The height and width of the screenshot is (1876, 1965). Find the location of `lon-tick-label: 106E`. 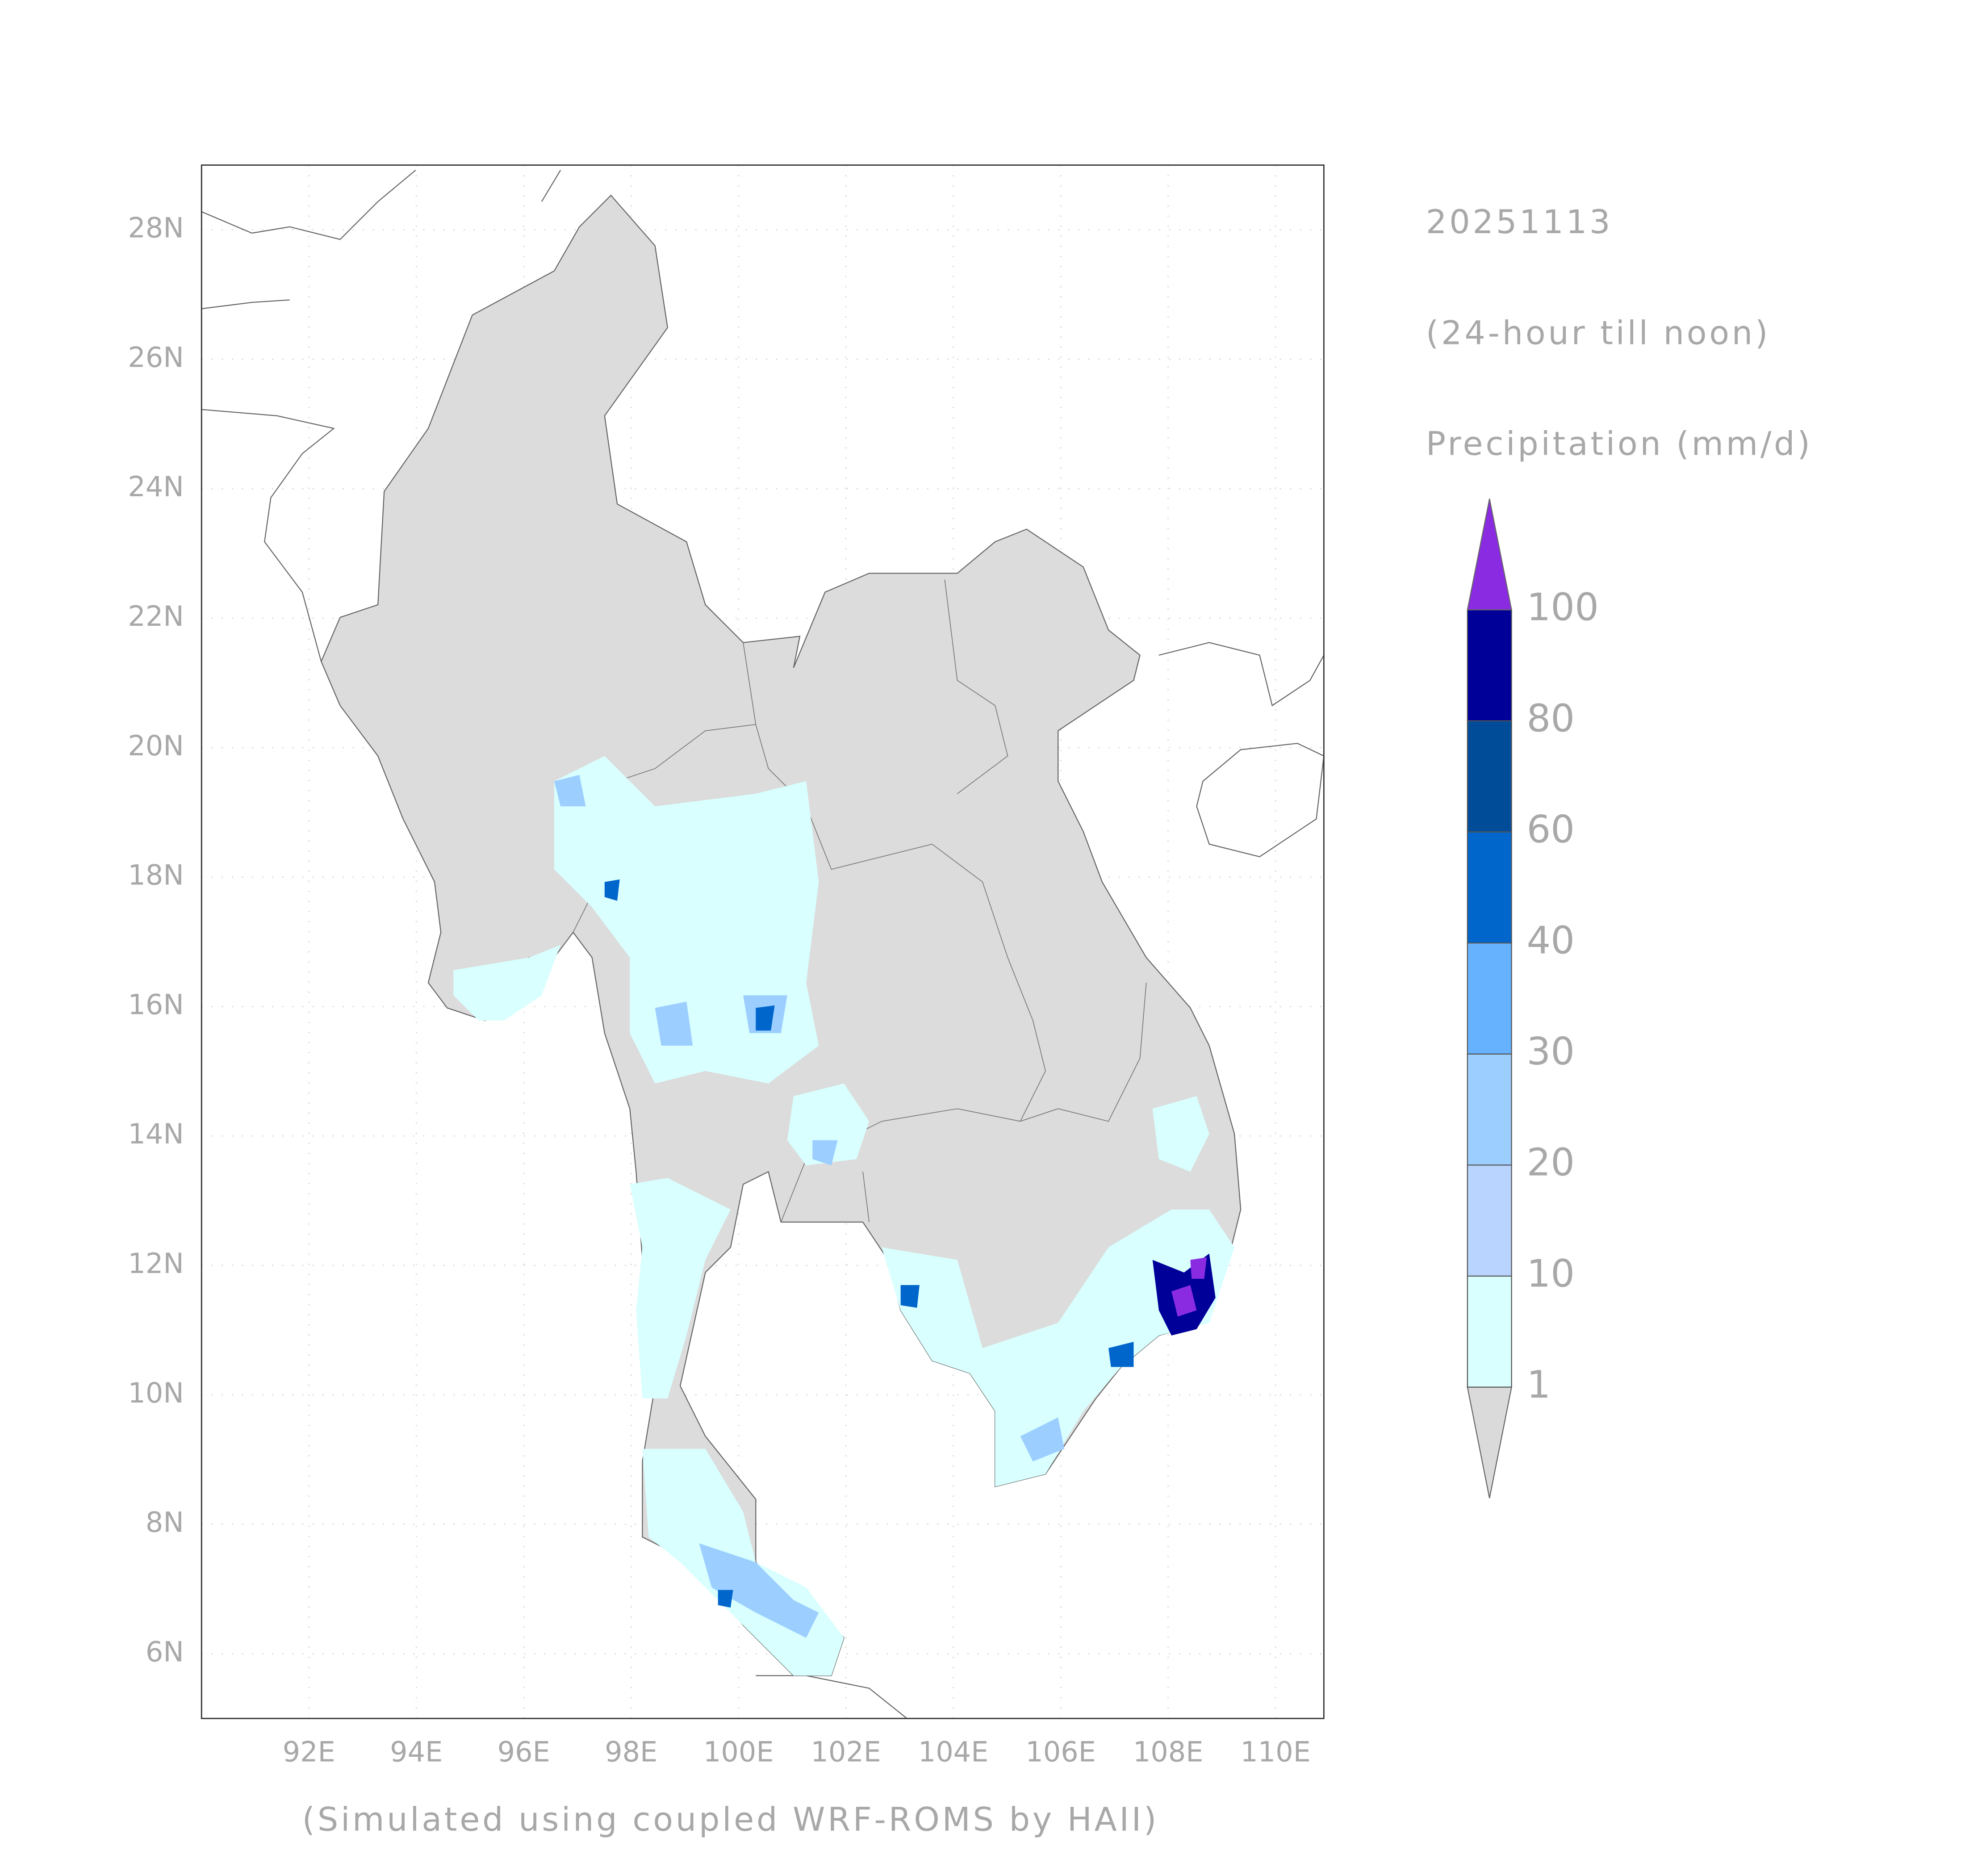

lon-tick-label: 106E is located at coordinates (1060, 1751).